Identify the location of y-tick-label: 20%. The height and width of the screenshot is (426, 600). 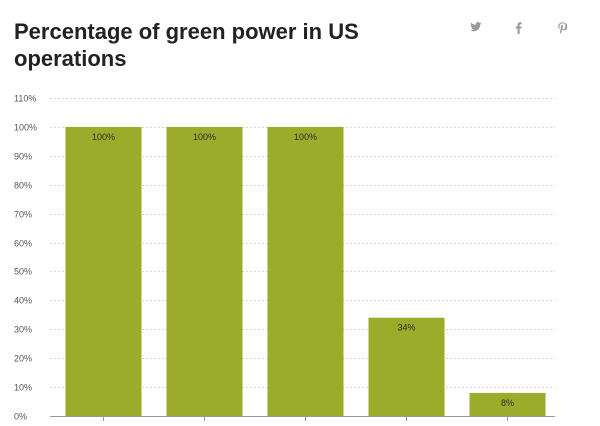
(23, 359).